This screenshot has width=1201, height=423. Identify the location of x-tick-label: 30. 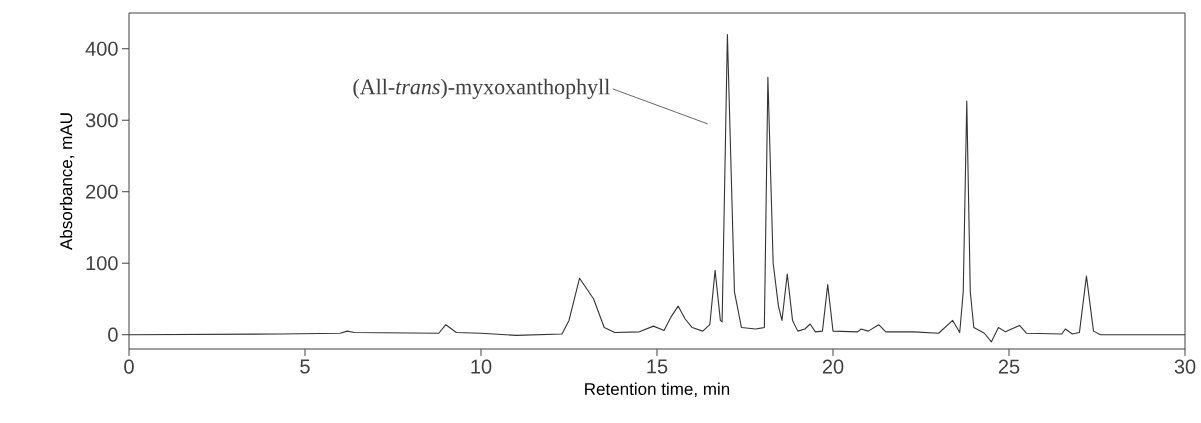
(1185, 366).